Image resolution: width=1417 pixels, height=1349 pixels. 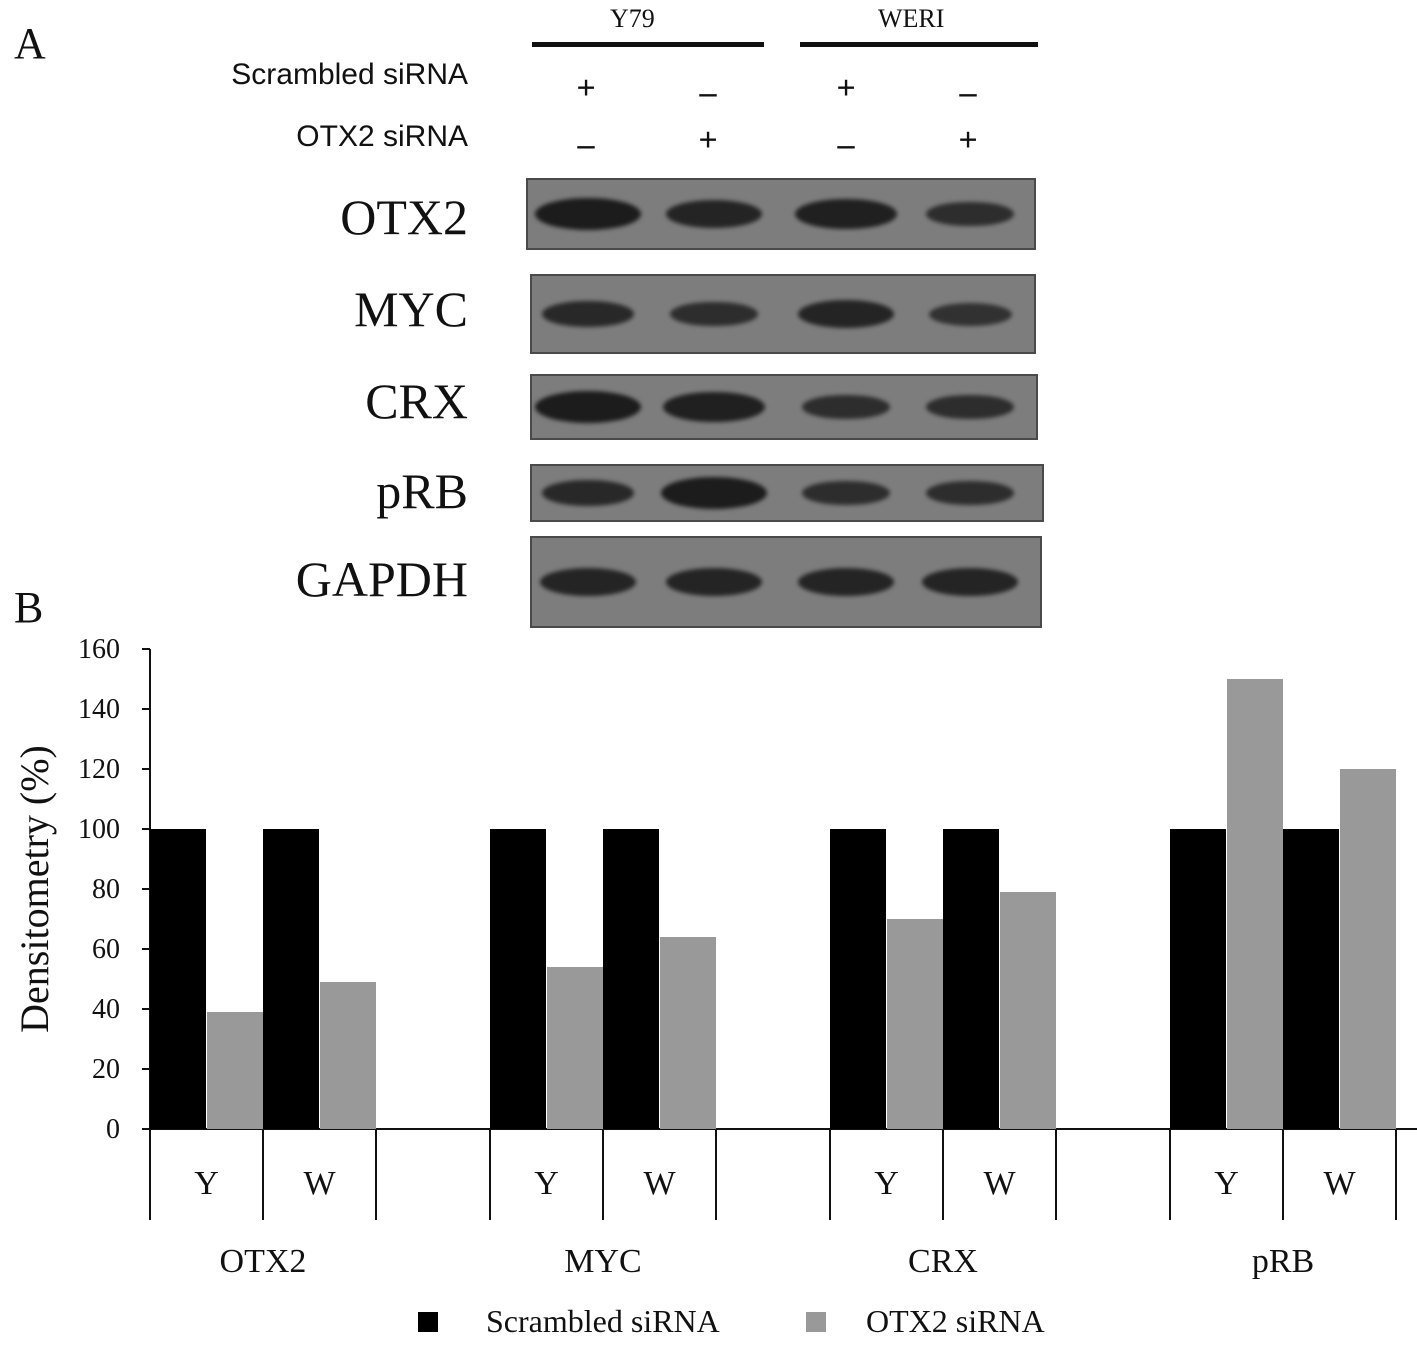 I want to click on bar-otx2-prb-w, so click(x=1368, y=949).